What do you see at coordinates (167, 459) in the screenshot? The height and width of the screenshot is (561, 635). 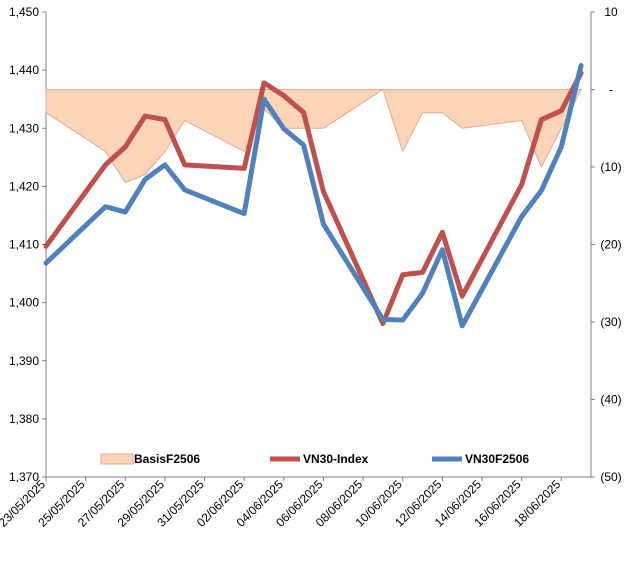 I see `legend-label-BasisF2506: BasisF2506` at bounding box center [167, 459].